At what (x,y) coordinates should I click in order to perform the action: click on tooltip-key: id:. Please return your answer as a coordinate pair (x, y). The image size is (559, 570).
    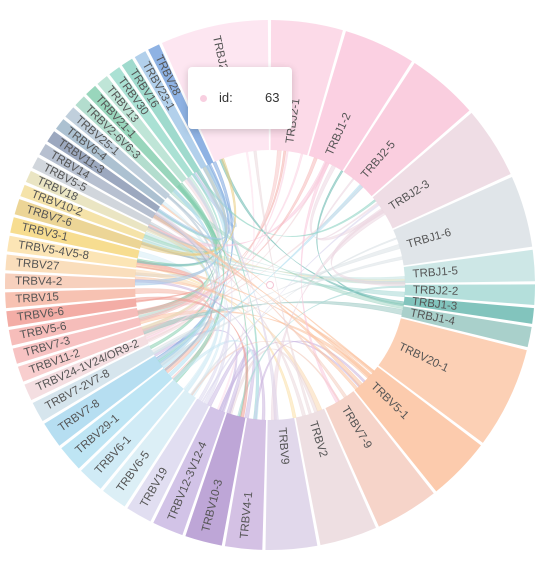
    Looking at the image, I should click on (226, 97).